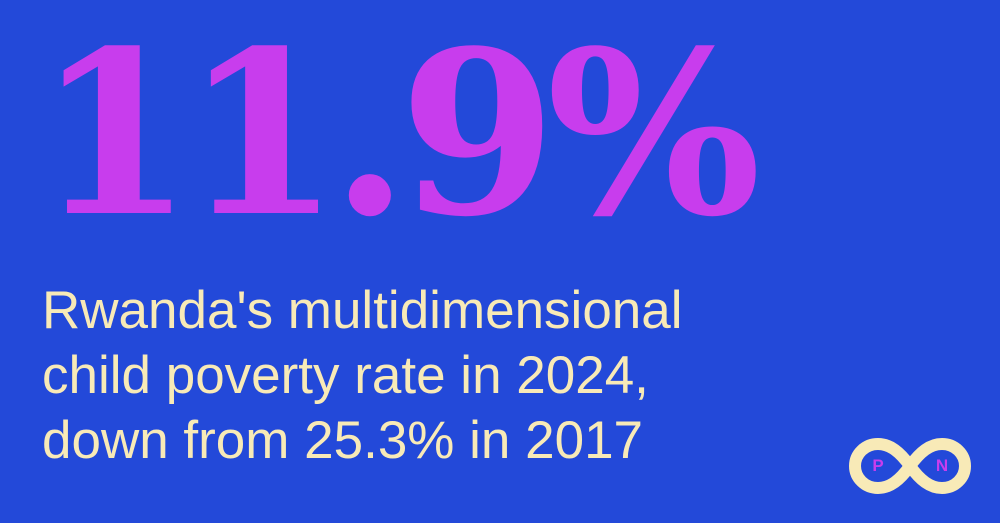 The image size is (1000, 523). Describe the element at coordinates (942, 465) in the screenshot. I see `logo-letter-right: N` at that location.